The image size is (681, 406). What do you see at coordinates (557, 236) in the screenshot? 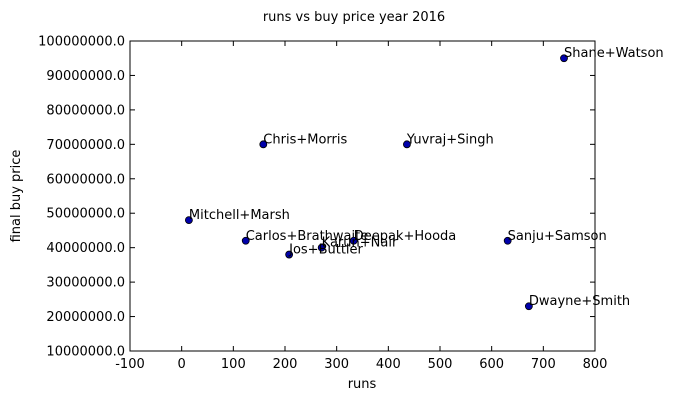
I see `point-label: Sanju+Samson` at bounding box center [557, 236].